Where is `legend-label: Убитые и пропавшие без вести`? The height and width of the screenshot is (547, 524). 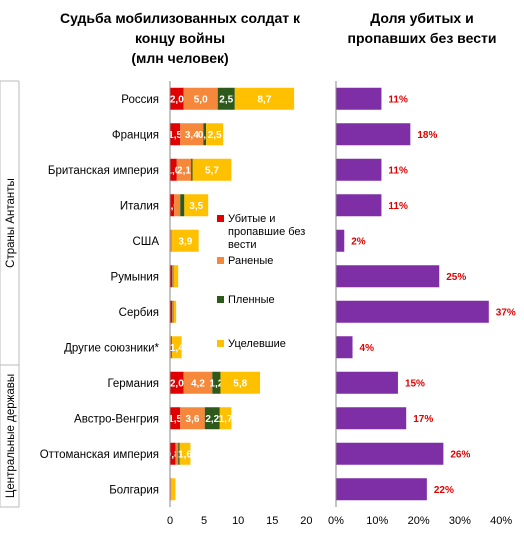 legend-label: Убитые и пропавшие без вести is located at coordinates (266, 232).